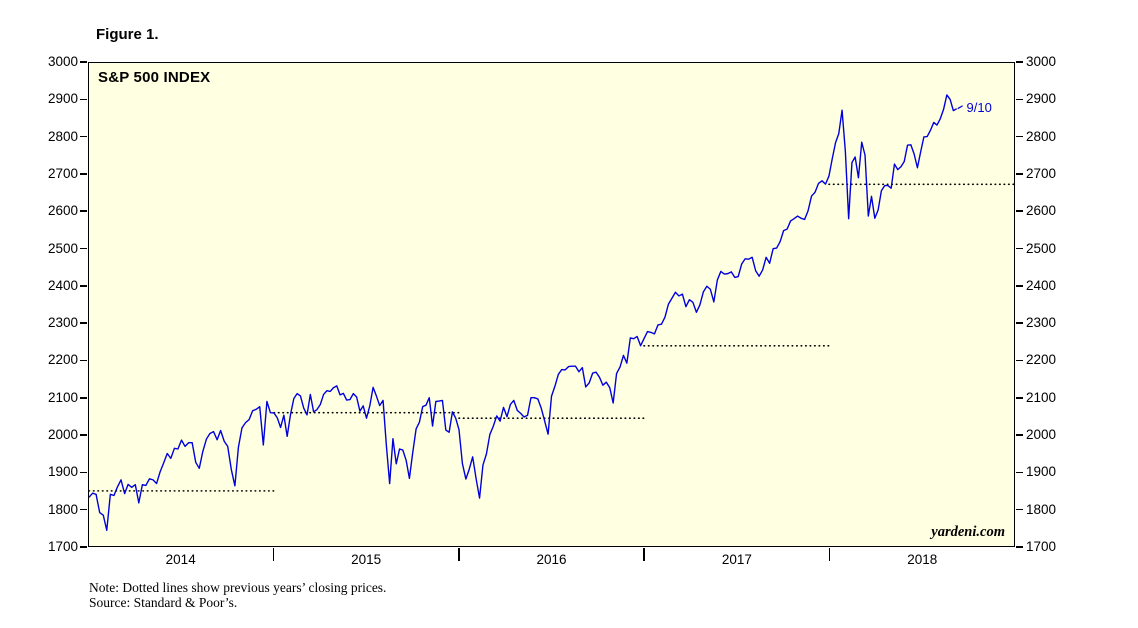 The width and height of the screenshot is (1138, 628). Describe the element at coordinates (62, 61) in the screenshot. I see `y-tick-label-left: 3000` at that location.